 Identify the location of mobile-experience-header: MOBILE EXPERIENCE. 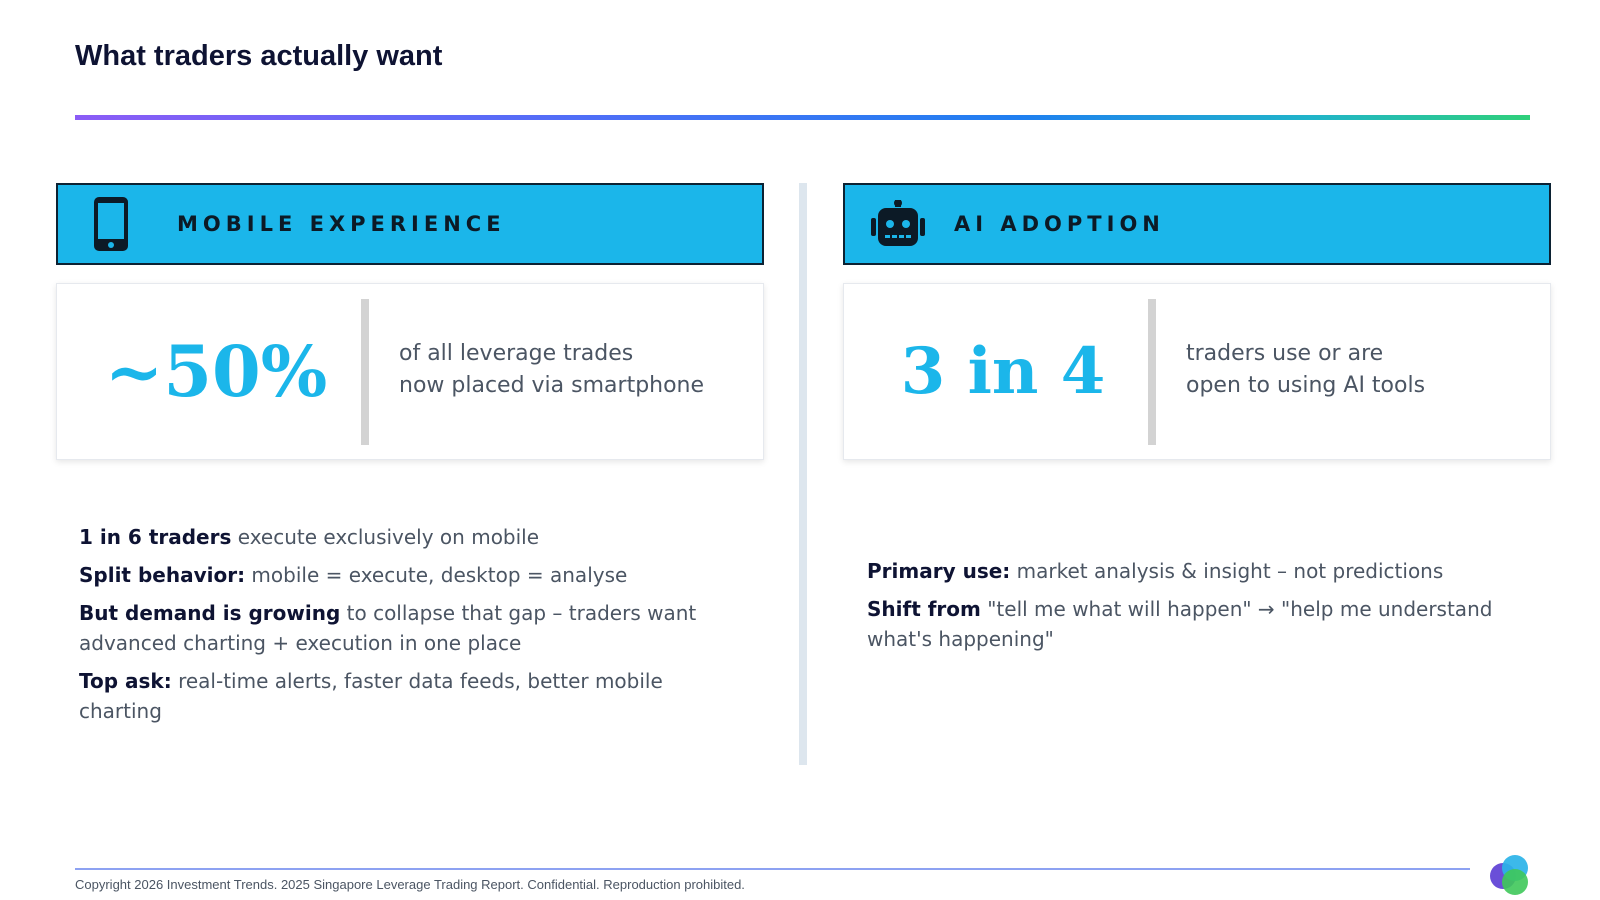
(410, 224).